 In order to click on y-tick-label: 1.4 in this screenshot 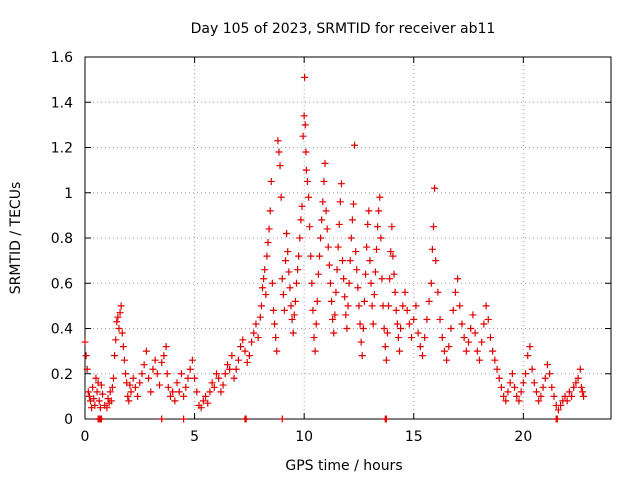, I will do `click(62, 103)`.